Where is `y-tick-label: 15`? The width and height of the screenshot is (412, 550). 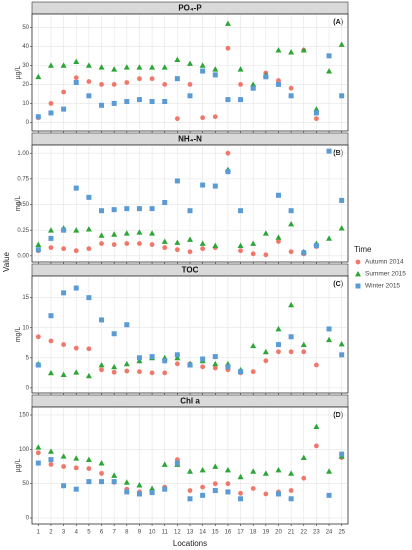 y-tick-label: 15 is located at coordinates (25, 298).